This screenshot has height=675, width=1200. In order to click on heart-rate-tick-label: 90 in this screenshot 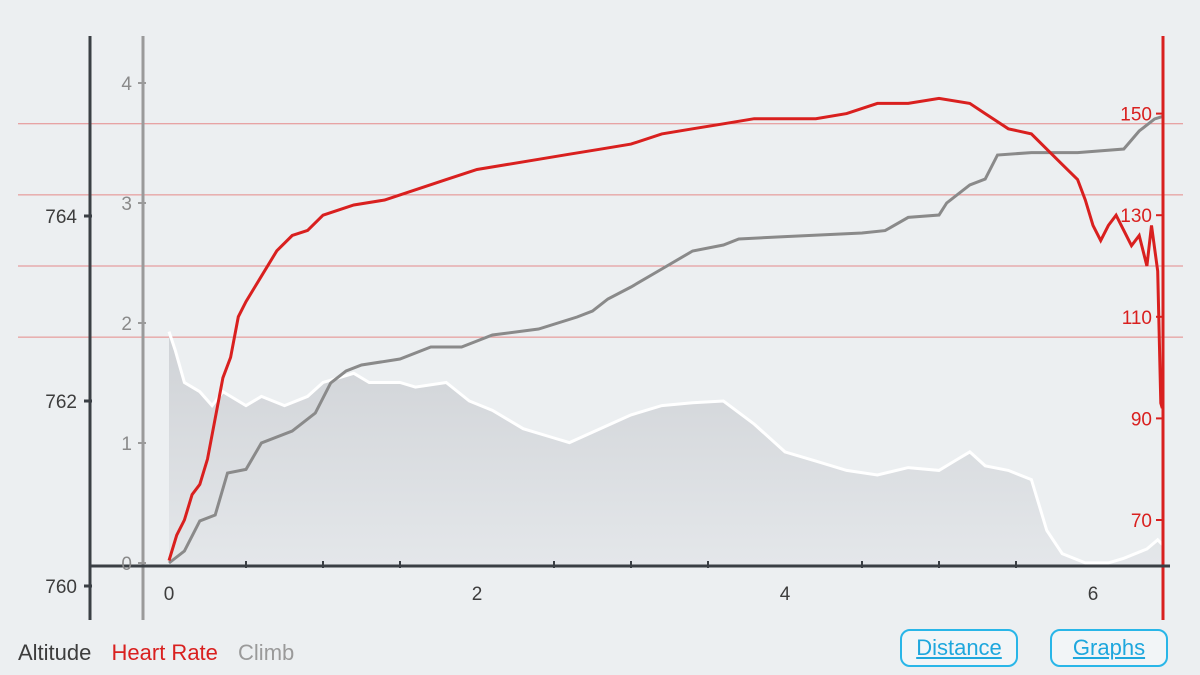, I will do `click(1141, 419)`.